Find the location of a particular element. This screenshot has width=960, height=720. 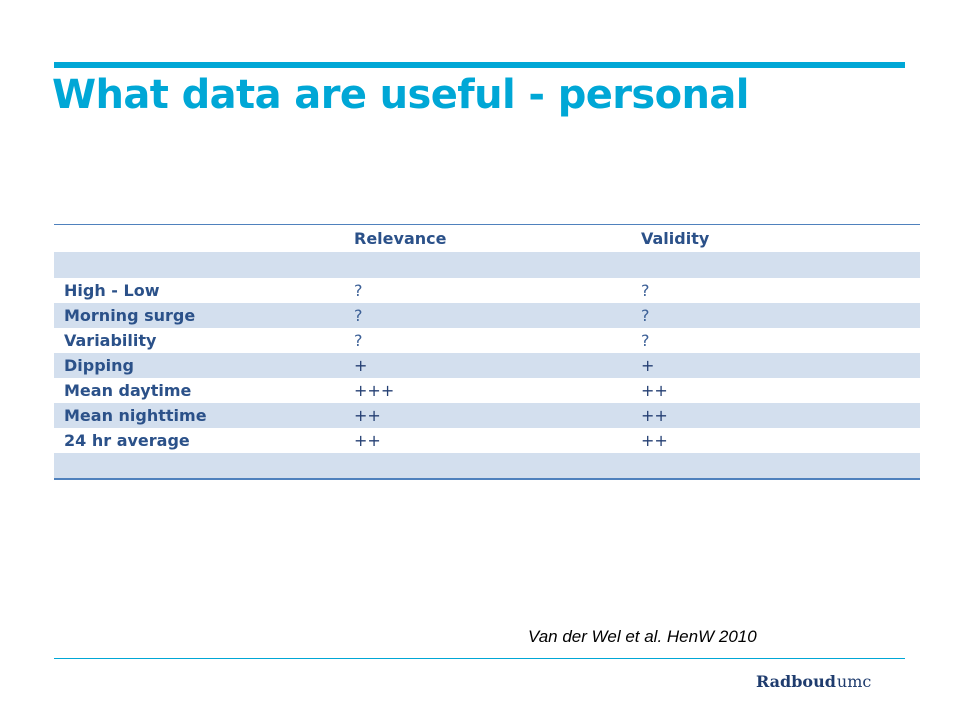

table-row: Morning surge ? ? is located at coordinates (487, 315).